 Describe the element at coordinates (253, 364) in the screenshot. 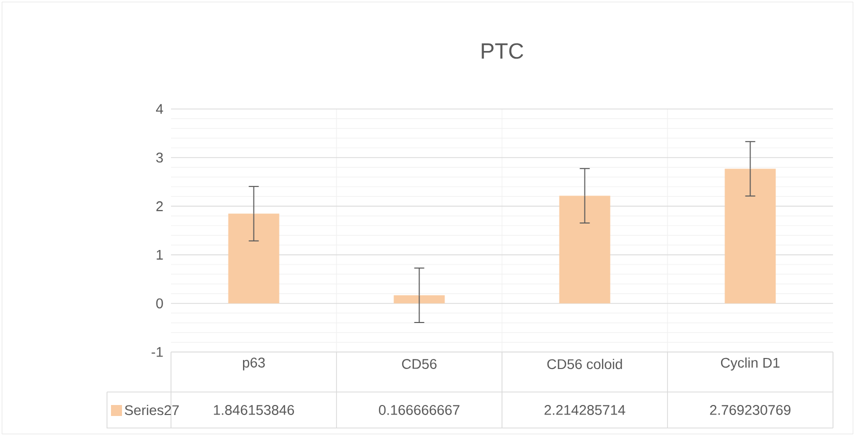

I see `x-tick-label: p63` at that location.